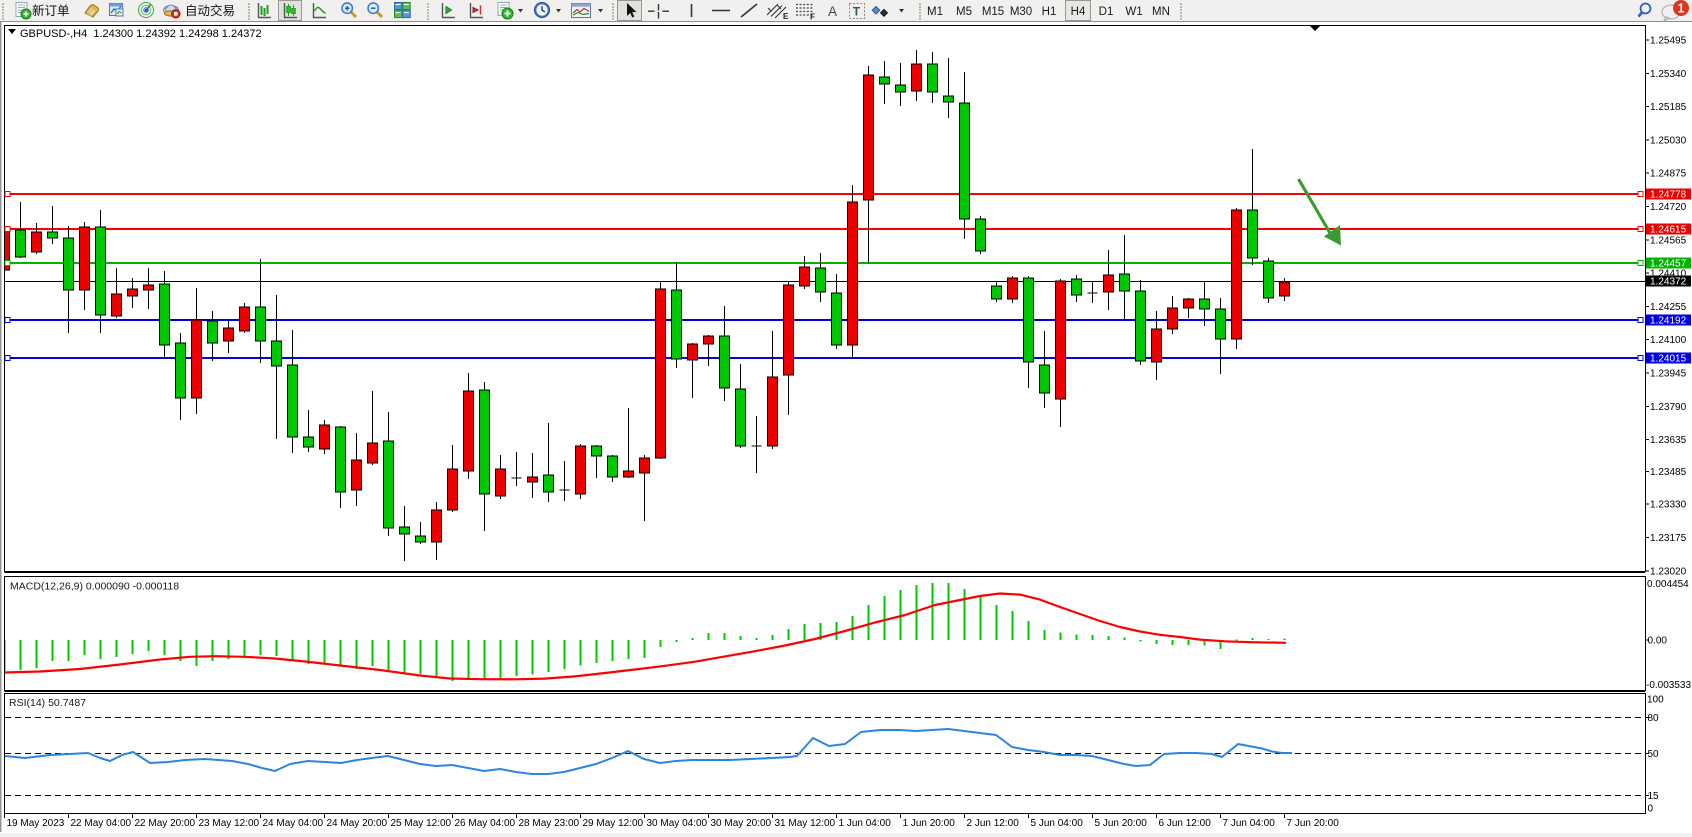  I want to click on svg-text: 1.24778, so click(1668, 195).